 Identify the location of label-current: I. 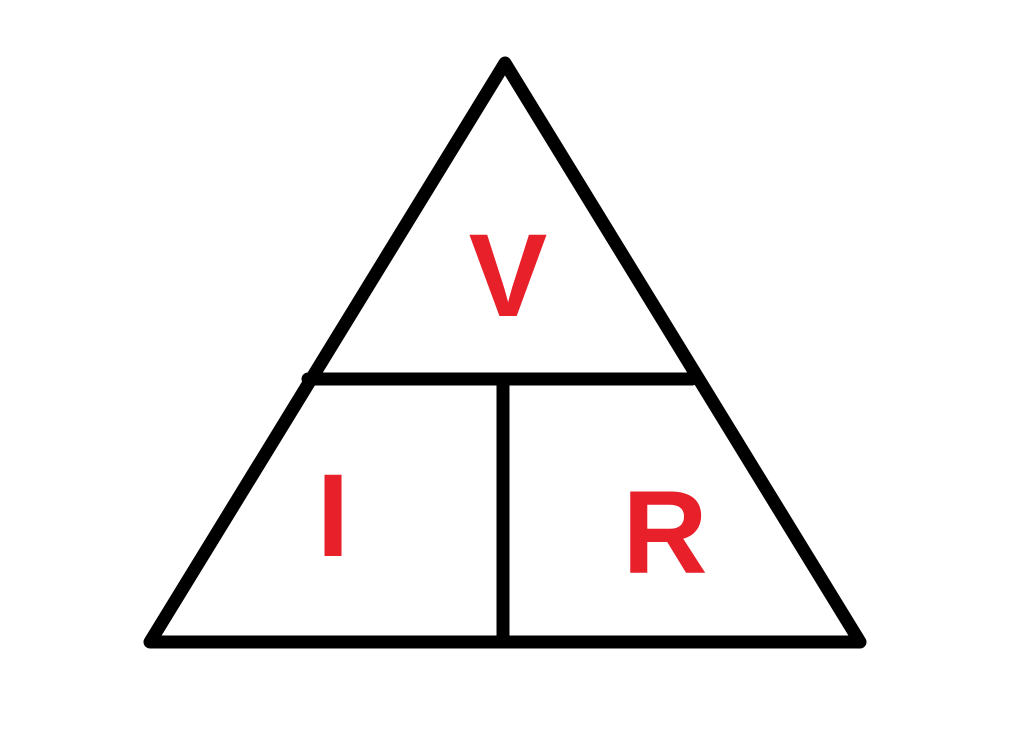
(333, 516).